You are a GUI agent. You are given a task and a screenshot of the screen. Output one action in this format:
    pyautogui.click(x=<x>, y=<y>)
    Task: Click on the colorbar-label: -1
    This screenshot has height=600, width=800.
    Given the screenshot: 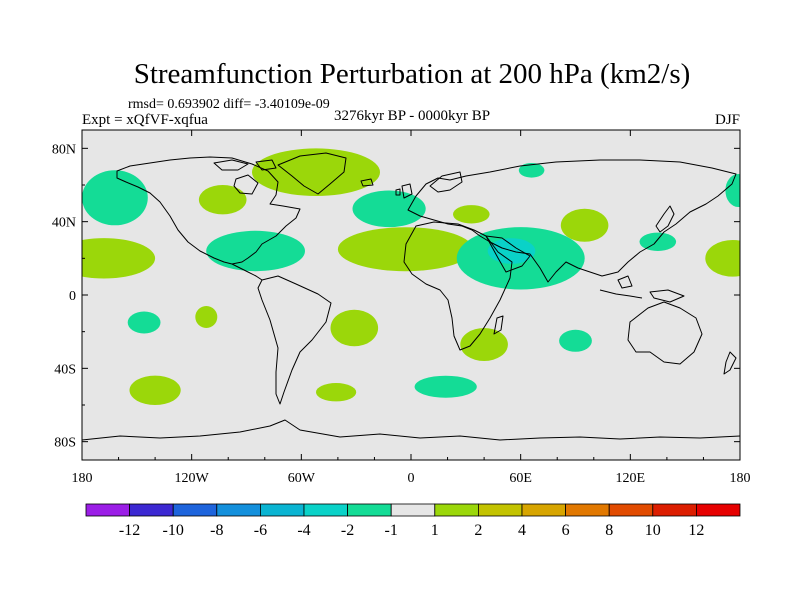 What is the action you would take?
    pyautogui.click(x=391, y=530)
    